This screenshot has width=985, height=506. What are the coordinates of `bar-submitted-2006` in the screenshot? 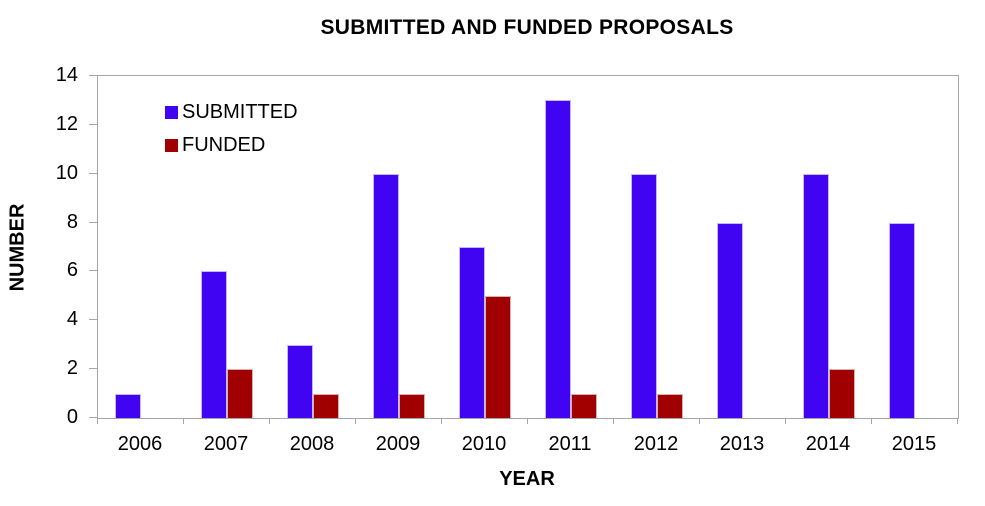 It's located at (128, 406).